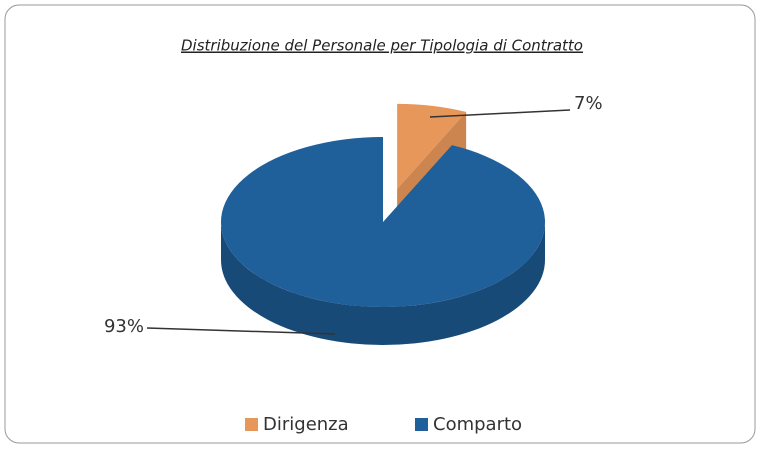 The width and height of the screenshot is (760, 452). What do you see at coordinates (588, 103) in the screenshot?
I see `data-label: 7%` at bounding box center [588, 103].